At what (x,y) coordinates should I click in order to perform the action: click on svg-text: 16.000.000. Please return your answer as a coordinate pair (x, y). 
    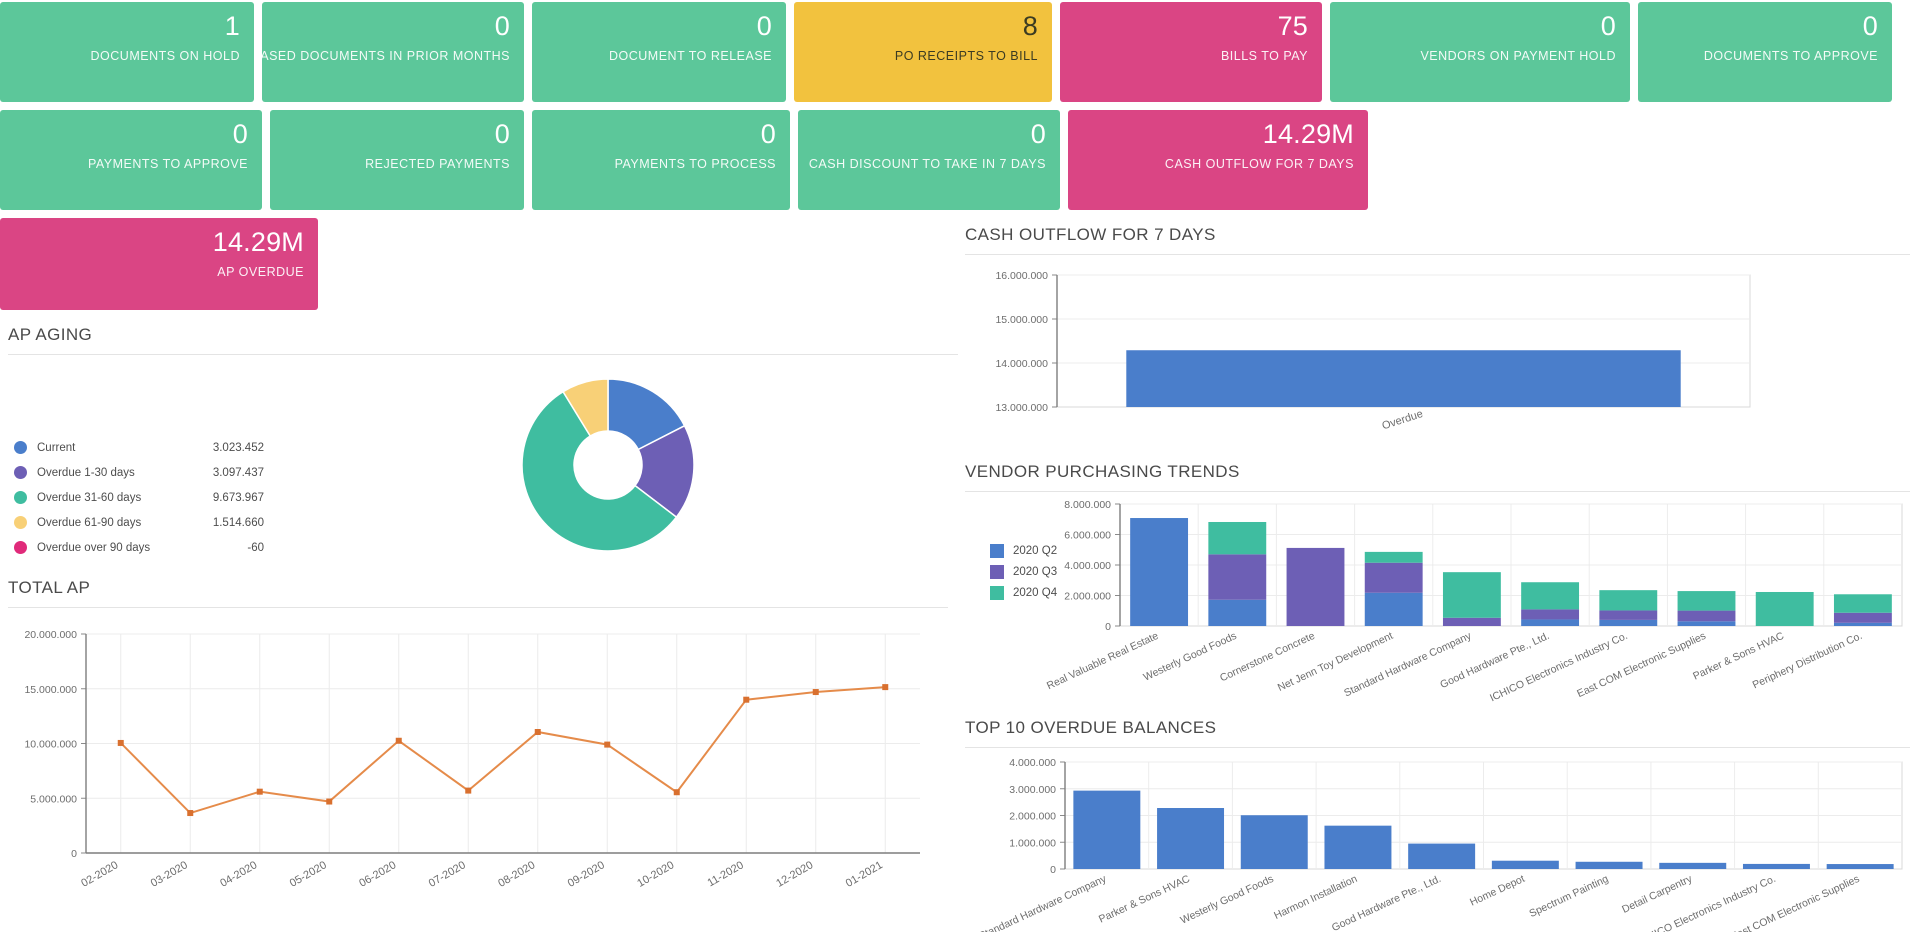
    Looking at the image, I should click on (1021, 276).